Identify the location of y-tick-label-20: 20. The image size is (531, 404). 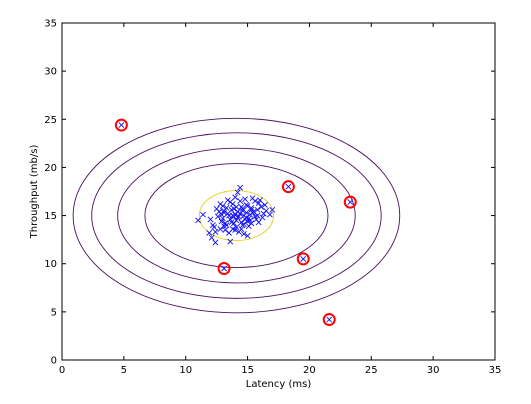
(50, 168).